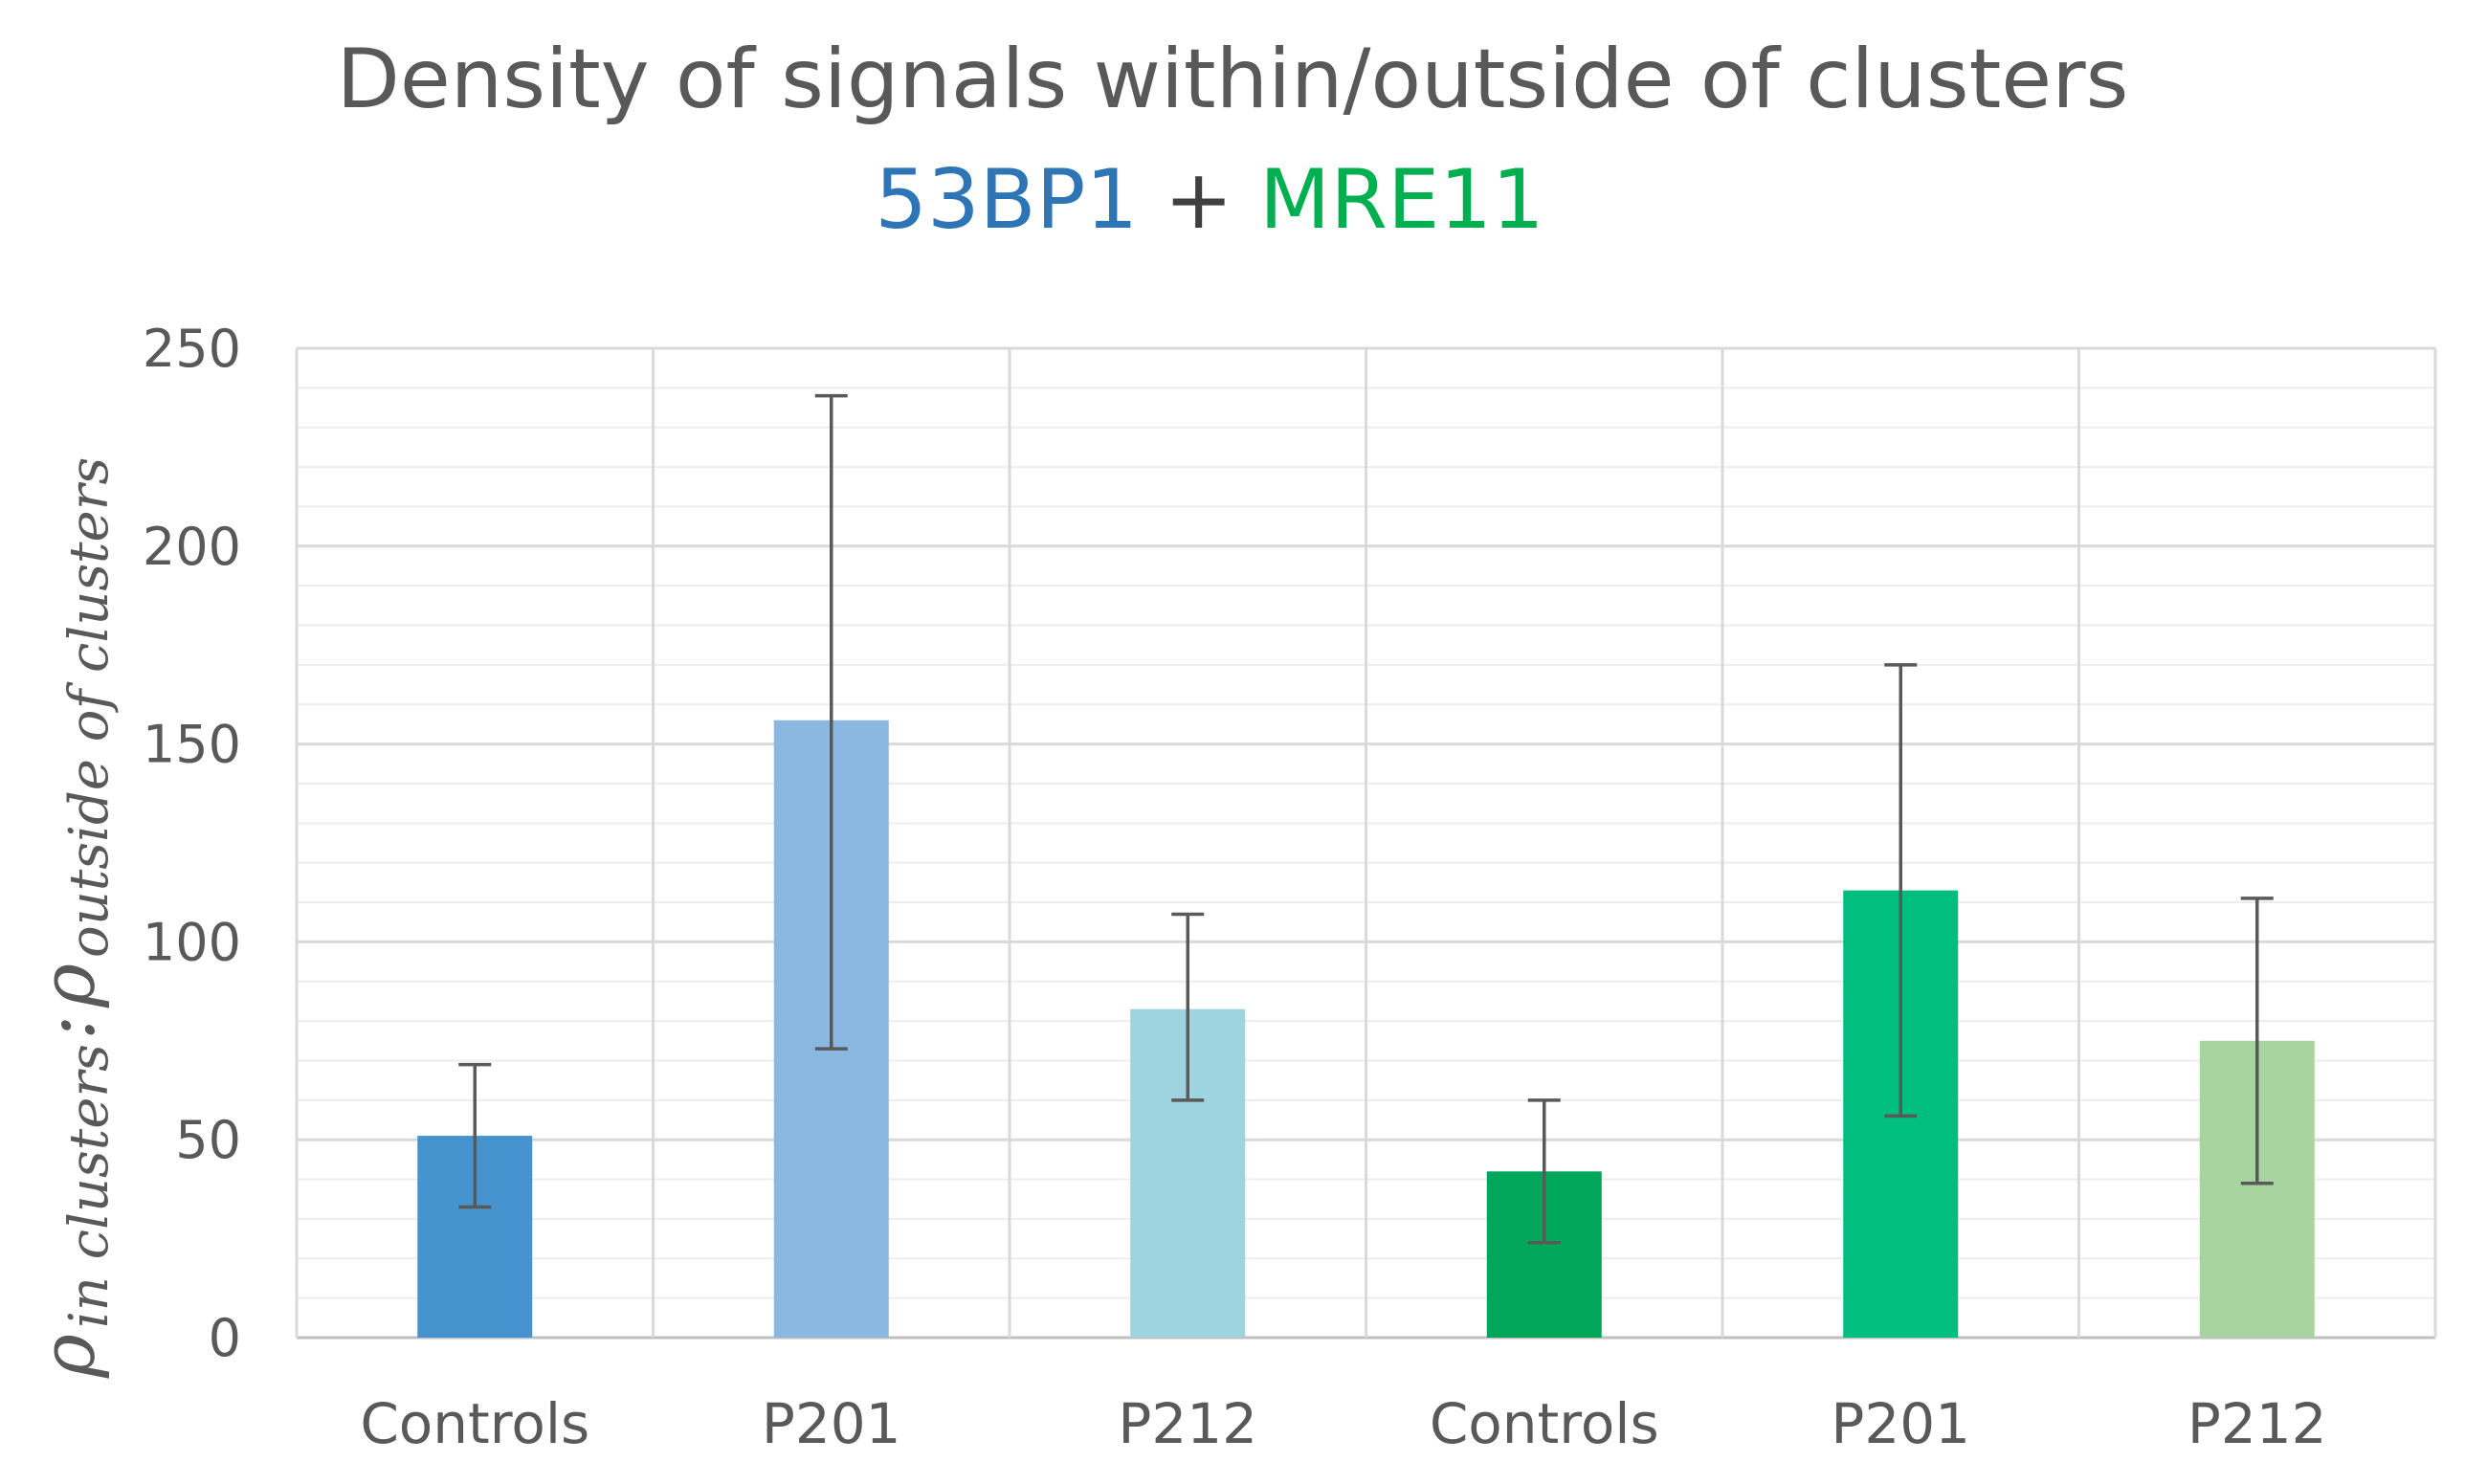  What do you see at coordinates (1198, 200) in the screenshot?
I see `subtitle-plus: +` at bounding box center [1198, 200].